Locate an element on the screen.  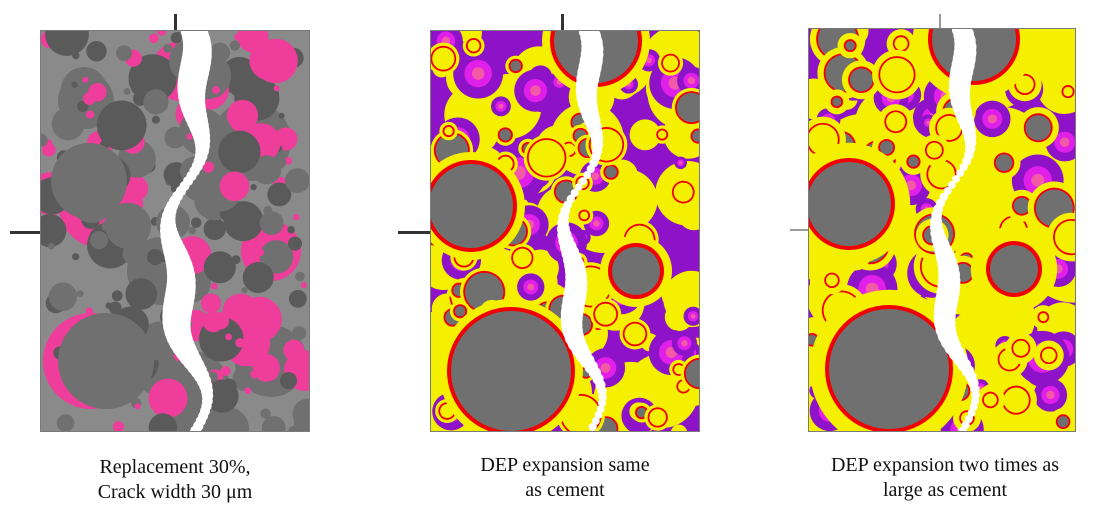
axis-line-left-vertical is located at coordinates (175, 24).